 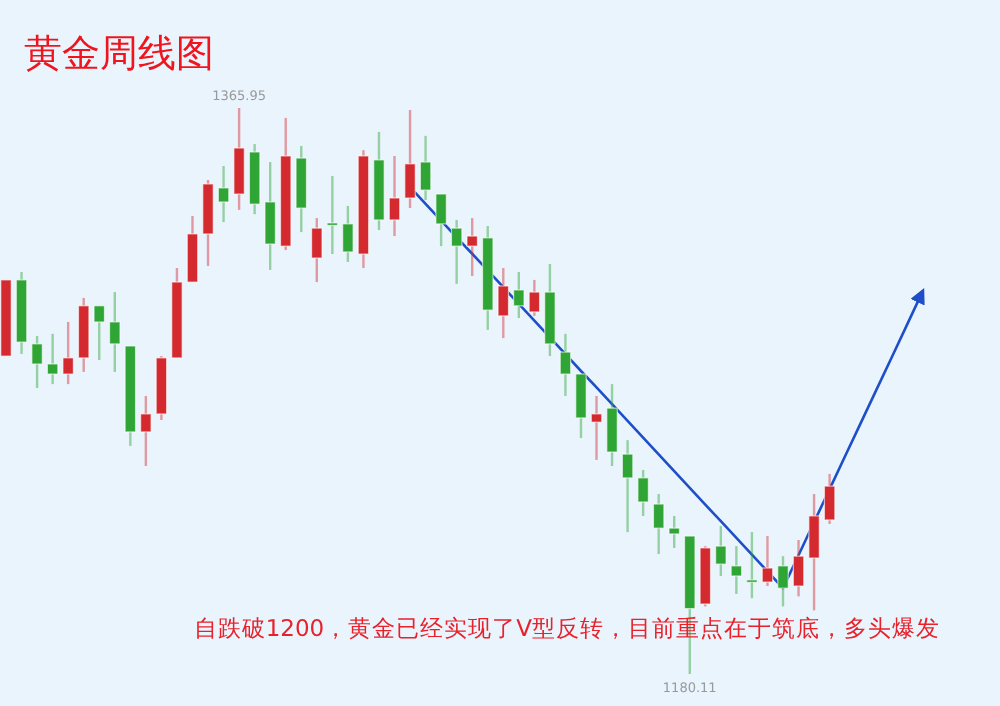 What do you see at coordinates (566, 628) in the screenshot?
I see `annotation: 自跌破1200，黄金已经实现了V型反转，目前重点在于筑底，多头爆发` at bounding box center [566, 628].